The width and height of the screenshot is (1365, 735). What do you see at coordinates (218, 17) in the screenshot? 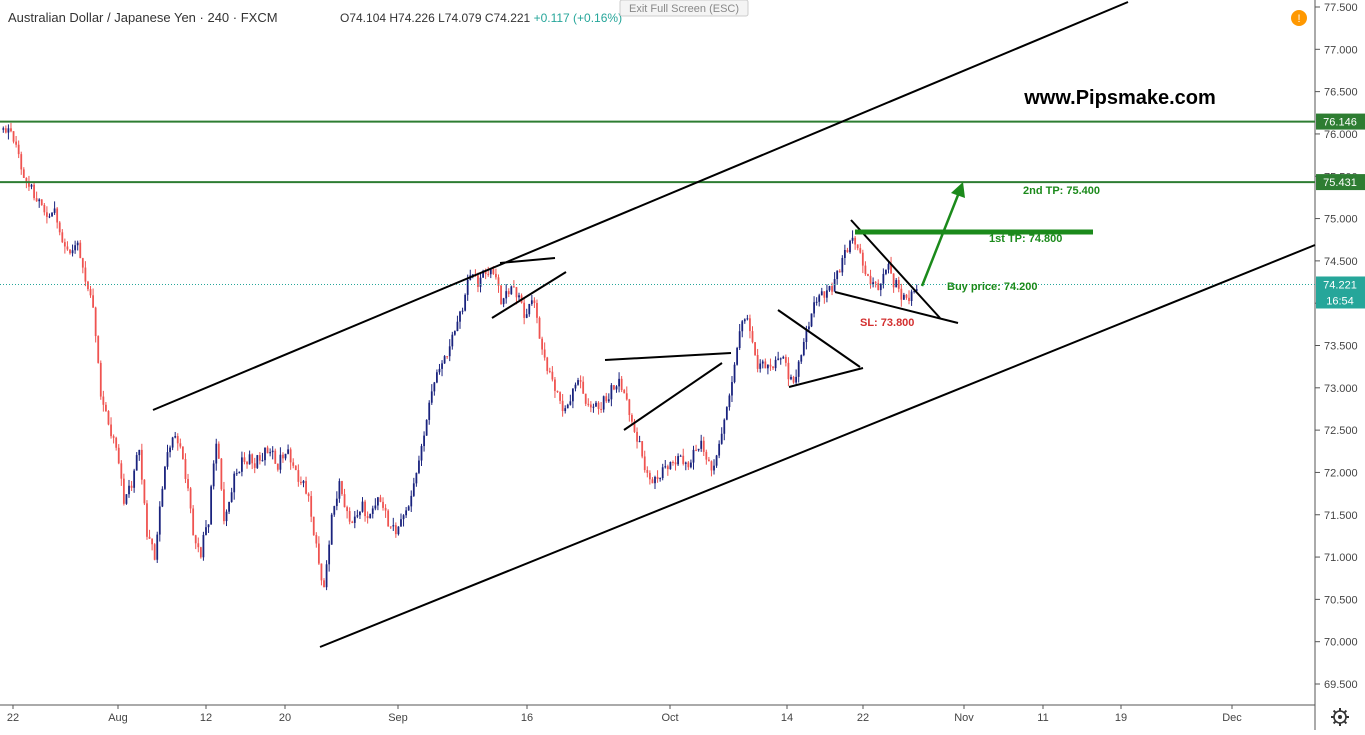
I see `interval: 240` at bounding box center [218, 17].